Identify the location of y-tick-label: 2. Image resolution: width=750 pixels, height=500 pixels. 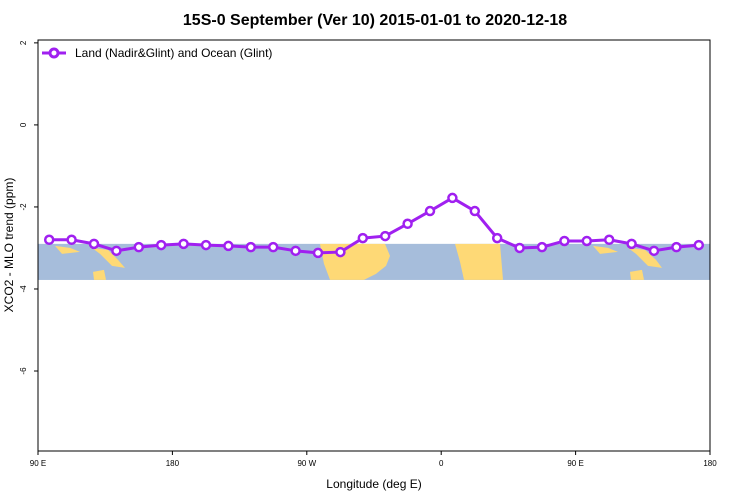
(23, 42).